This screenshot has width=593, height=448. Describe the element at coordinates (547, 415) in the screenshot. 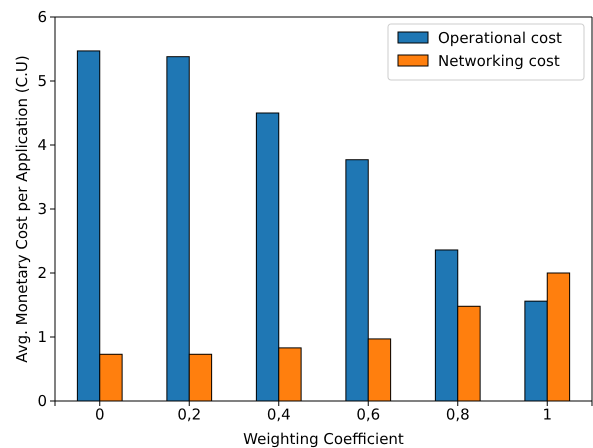

I see `x-tick-label: 1` at that location.